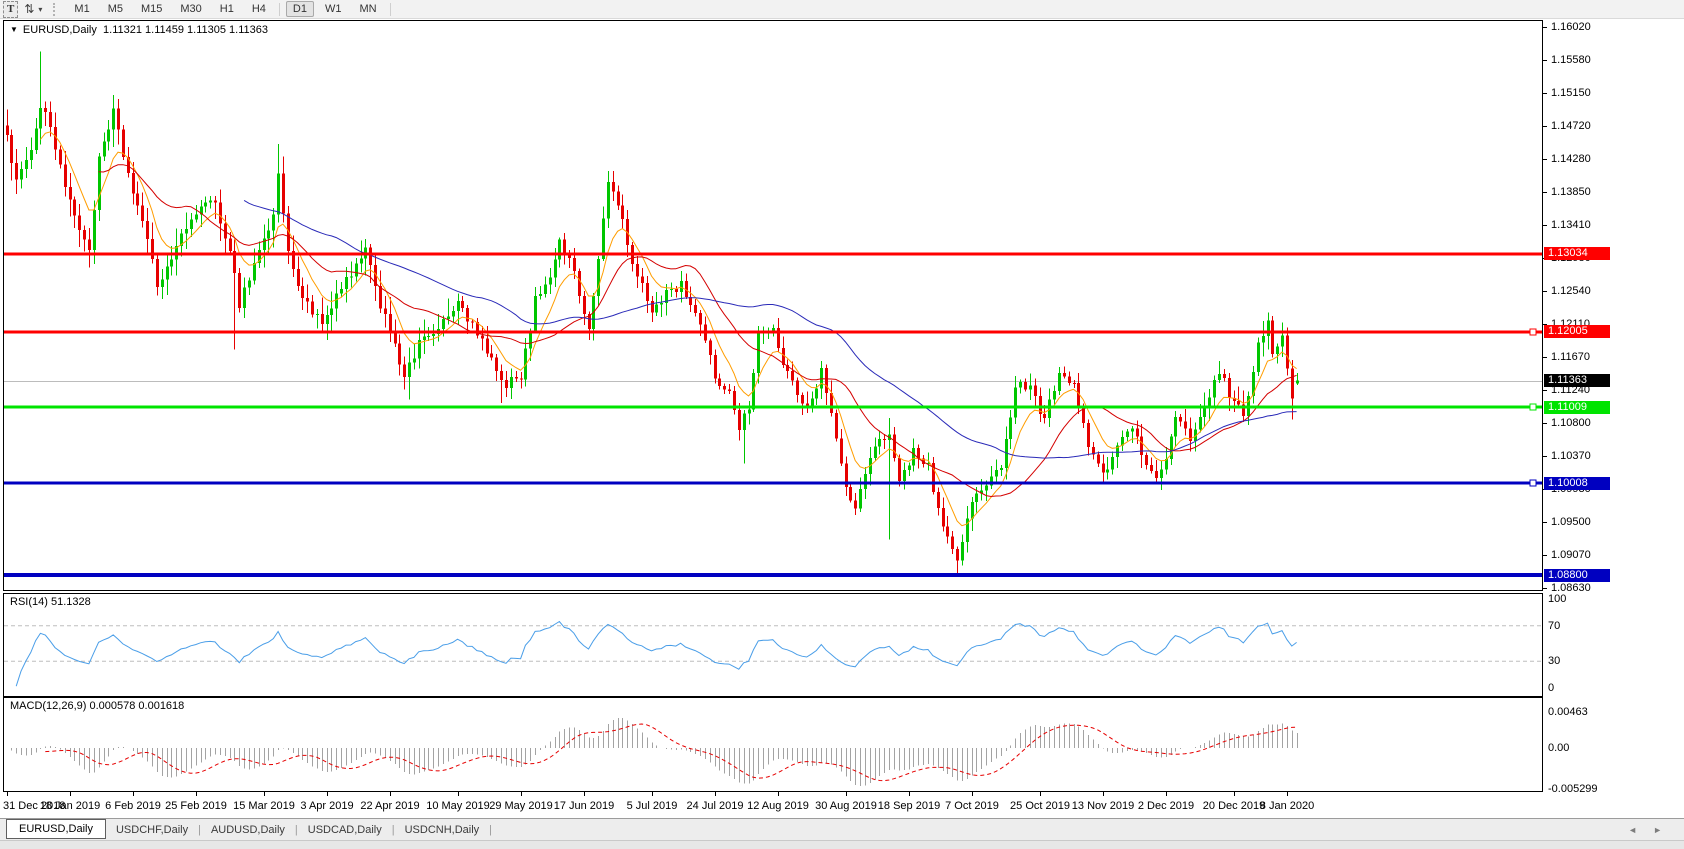  What do you see at coordinates (390, 806) in the screenshot?
I see `date-axis-label: 22 Apr 2019` at bounding box center [390, 806].